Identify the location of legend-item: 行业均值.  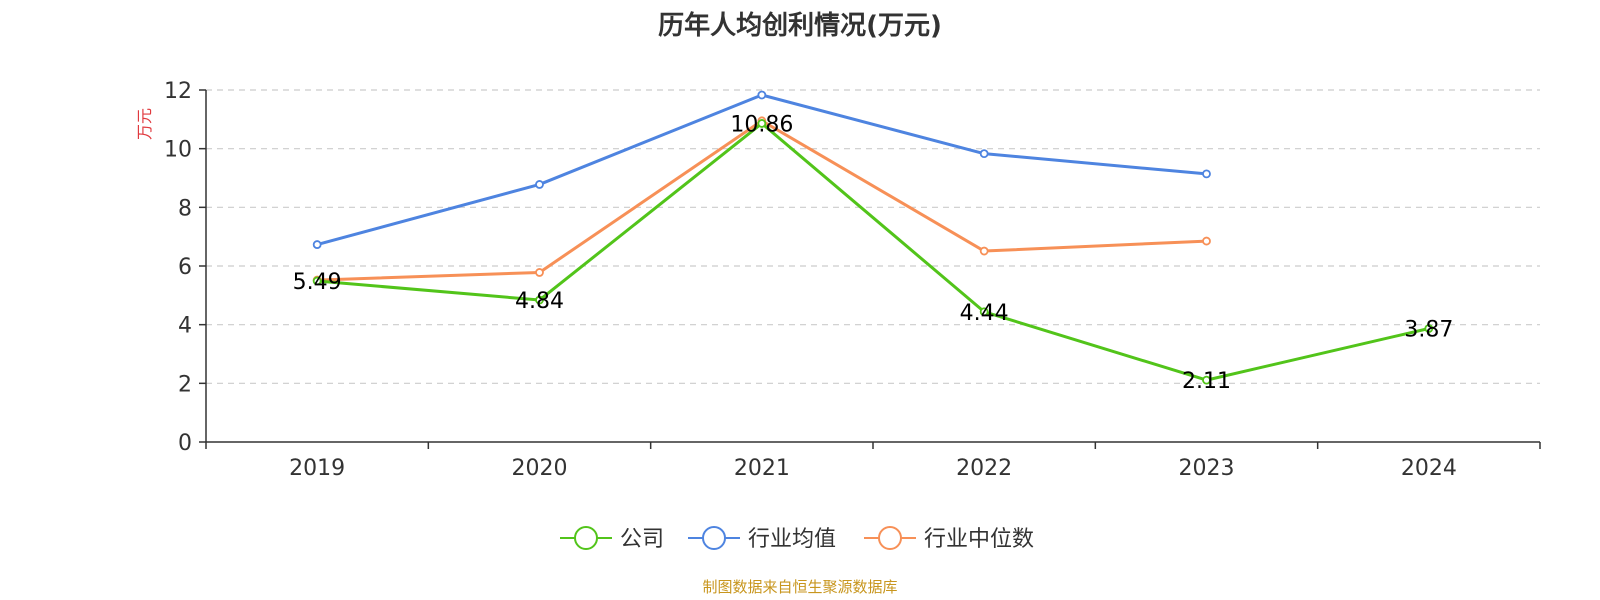
(762, 539).